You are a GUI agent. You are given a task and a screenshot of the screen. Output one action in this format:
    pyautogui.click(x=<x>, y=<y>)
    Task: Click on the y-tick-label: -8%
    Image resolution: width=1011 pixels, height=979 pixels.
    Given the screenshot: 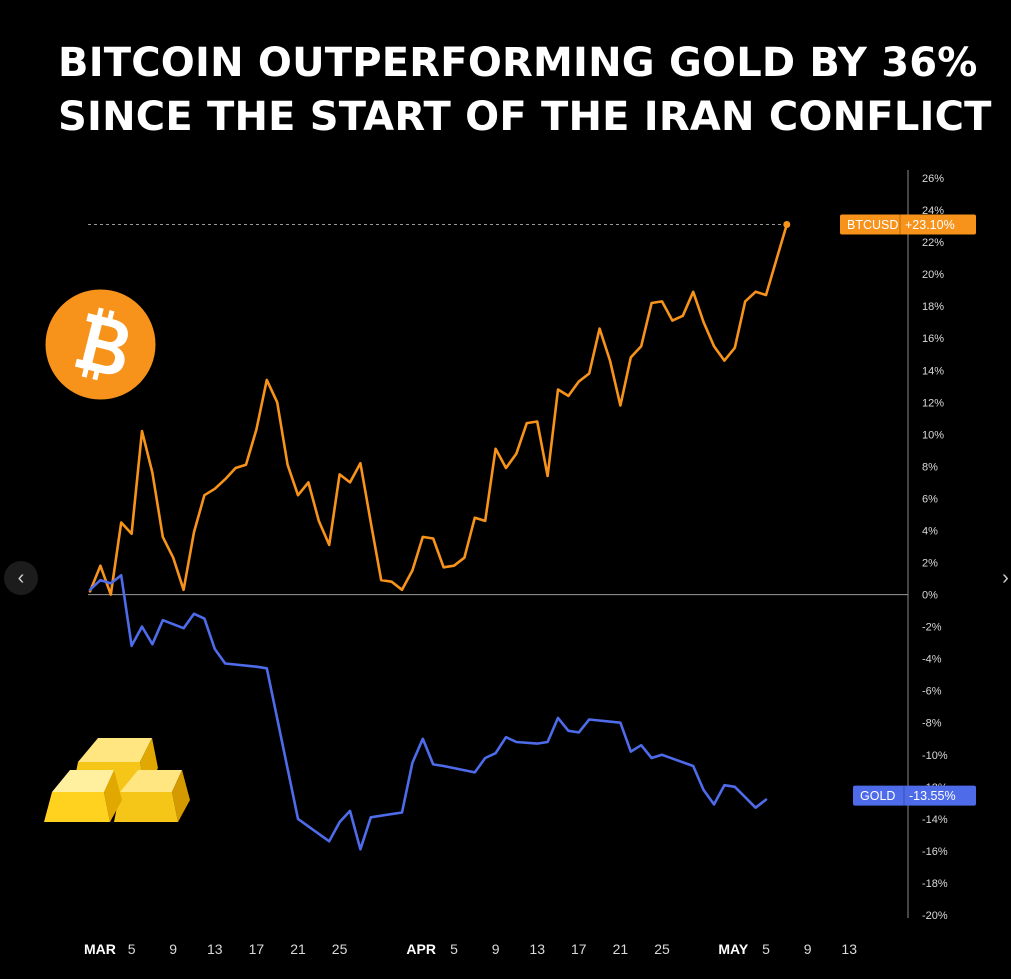 What is the action you would take?
    pyautogui.click(x=932, y=724)
    